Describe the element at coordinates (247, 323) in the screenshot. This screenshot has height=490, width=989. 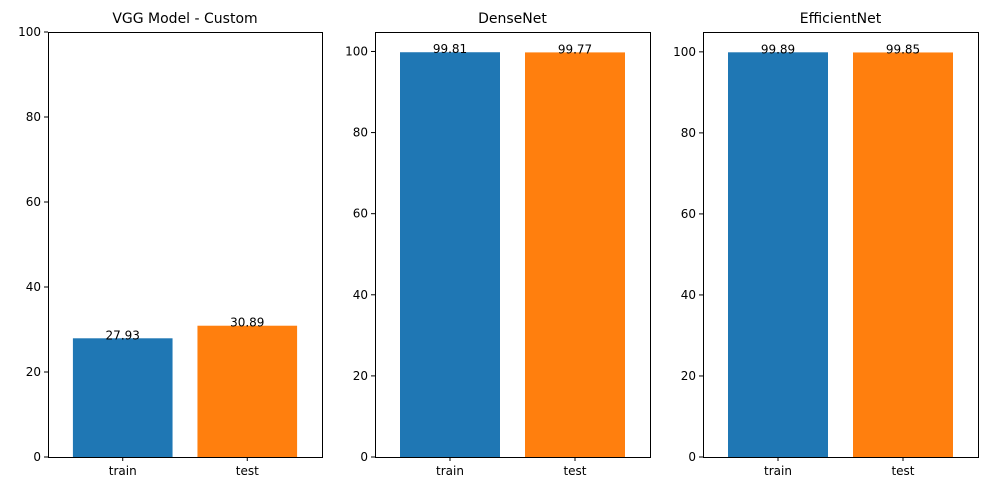
I see `bar-value-label: 30.89` at that location.